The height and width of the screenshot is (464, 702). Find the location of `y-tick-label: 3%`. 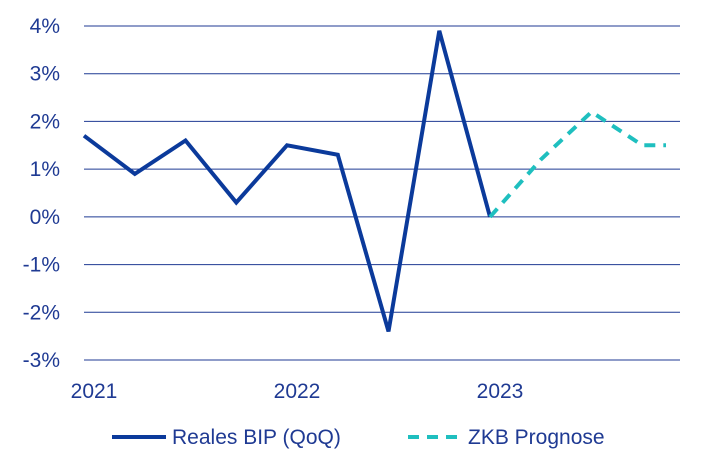

y-tick-label: 3% is located at coordinates (45, 74).